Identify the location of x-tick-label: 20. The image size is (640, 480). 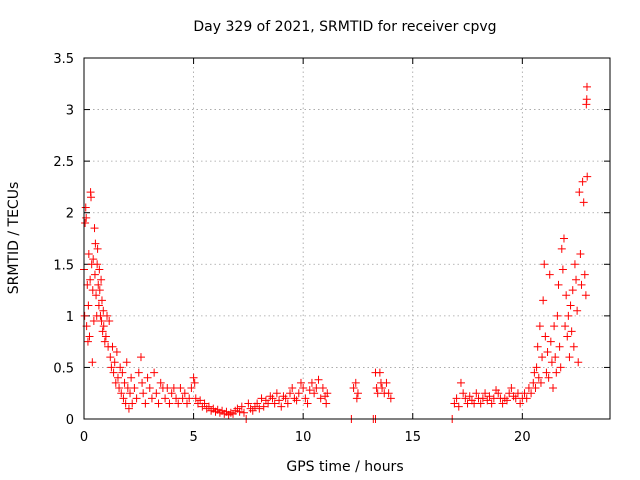
(522, 437).